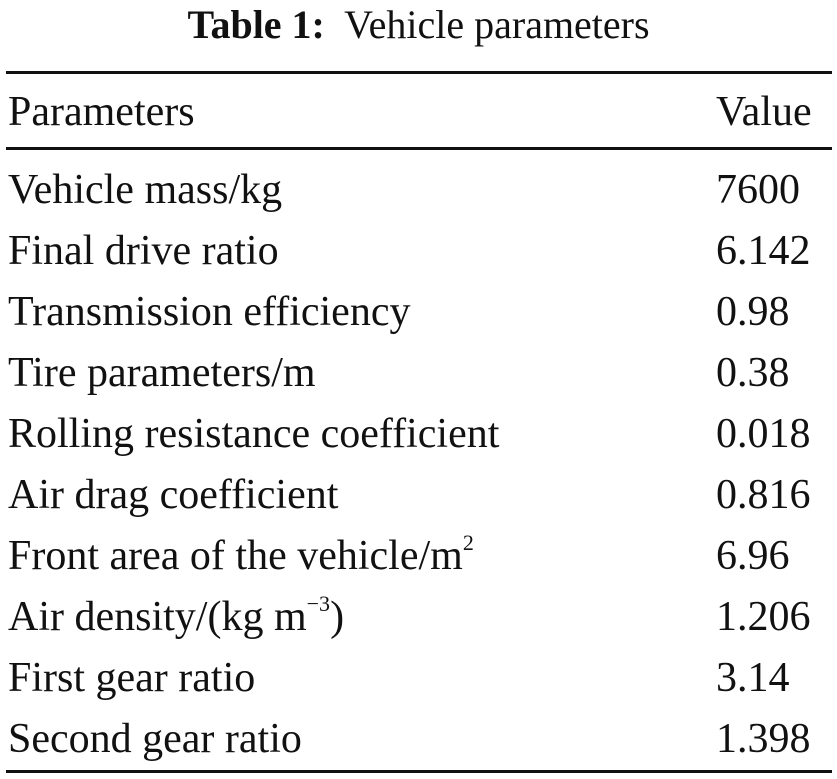 The width and height of the screenshot is (837, 779). I want to click on row-value: 6.96, so click(753, 556).